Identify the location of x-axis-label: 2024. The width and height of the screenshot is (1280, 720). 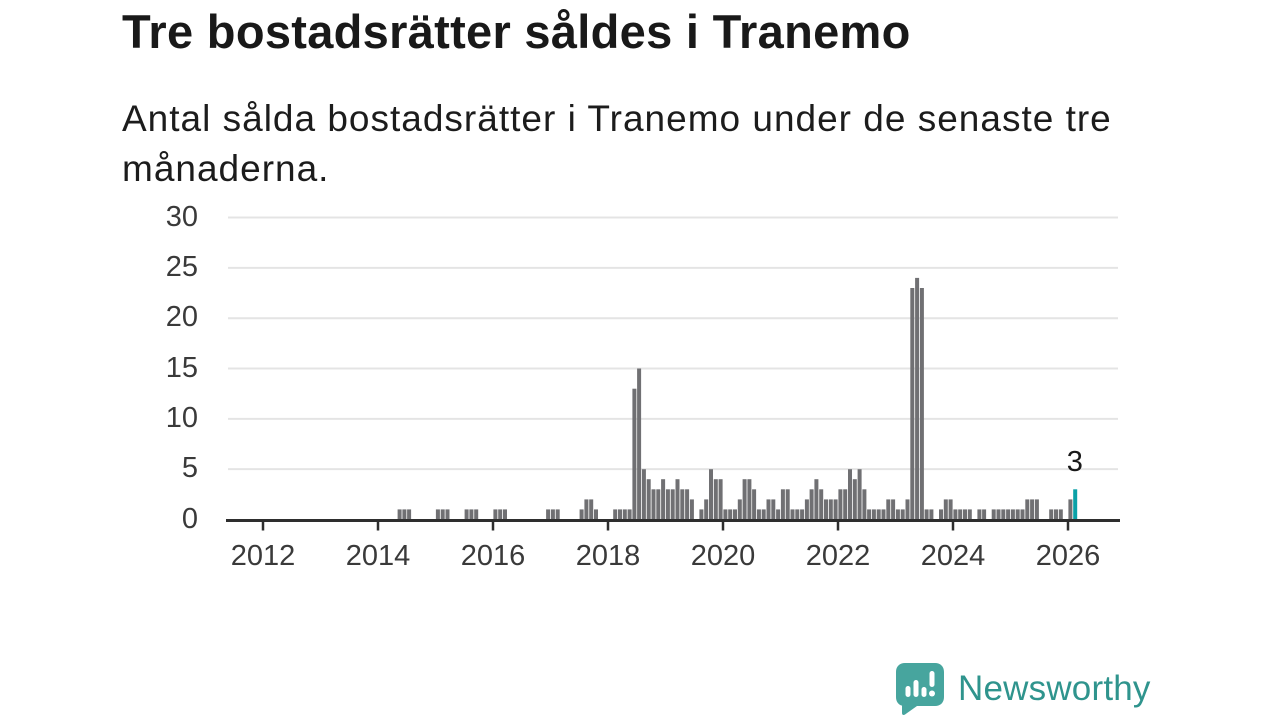
(953, 556).